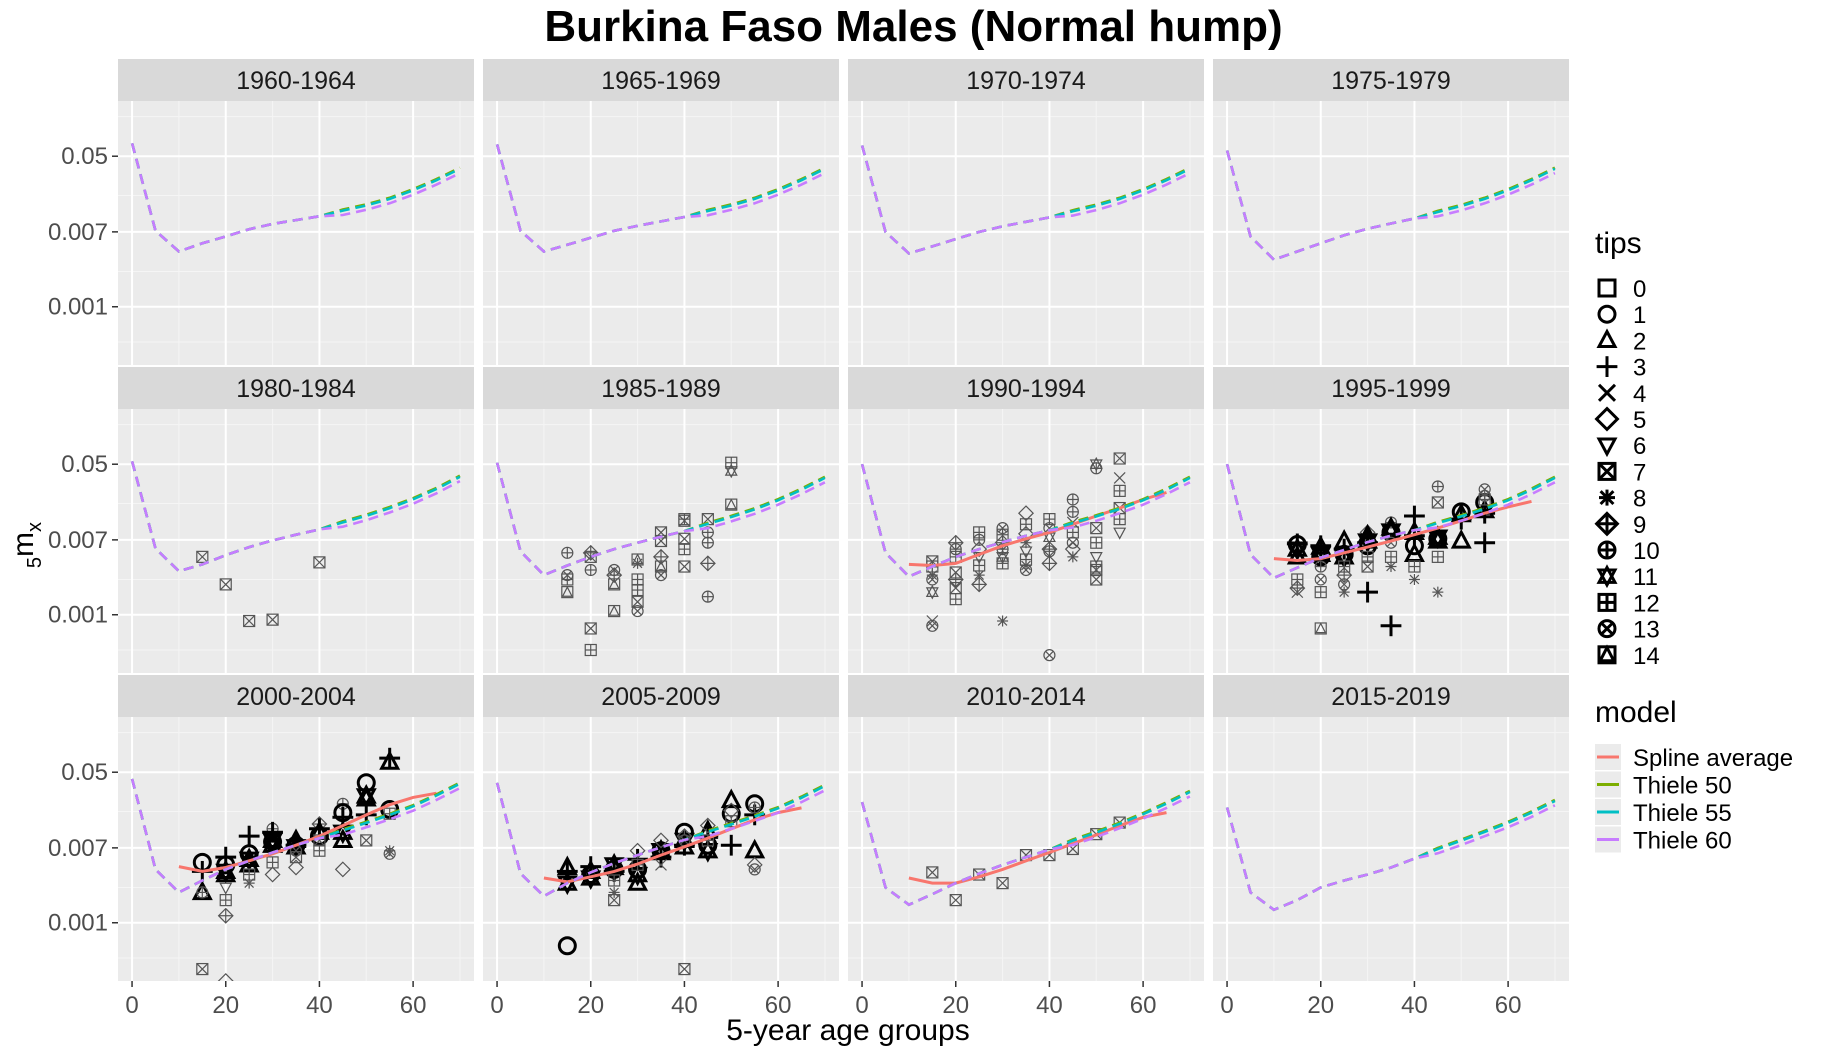  Describe the element at coordinates (261, 520) in the screenshot. I see `facet-panel: 1980-1984 0.05 0.007 0.001` at that location.